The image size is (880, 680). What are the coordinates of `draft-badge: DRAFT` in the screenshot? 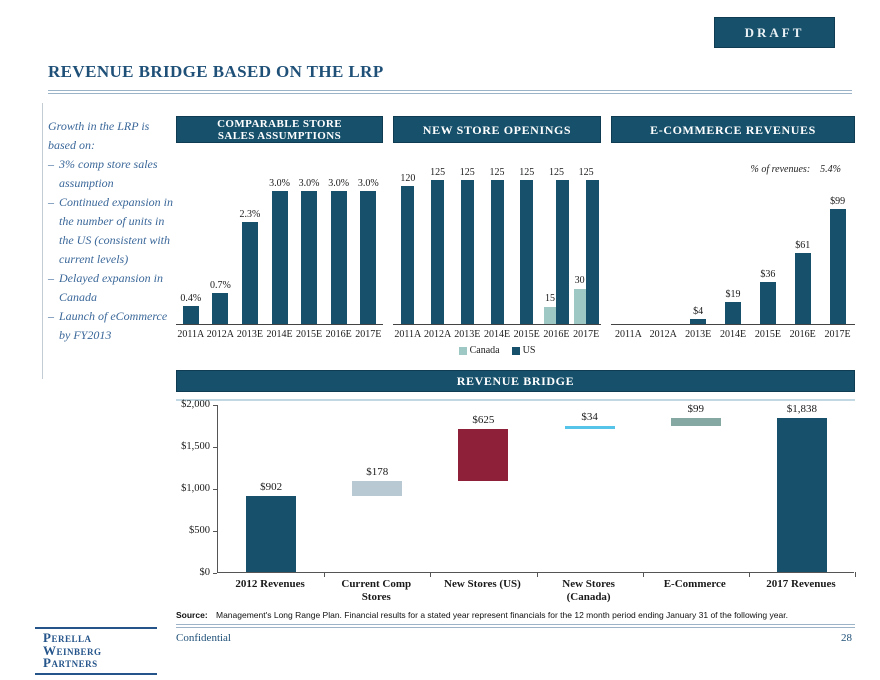 It's located at (774, 32).